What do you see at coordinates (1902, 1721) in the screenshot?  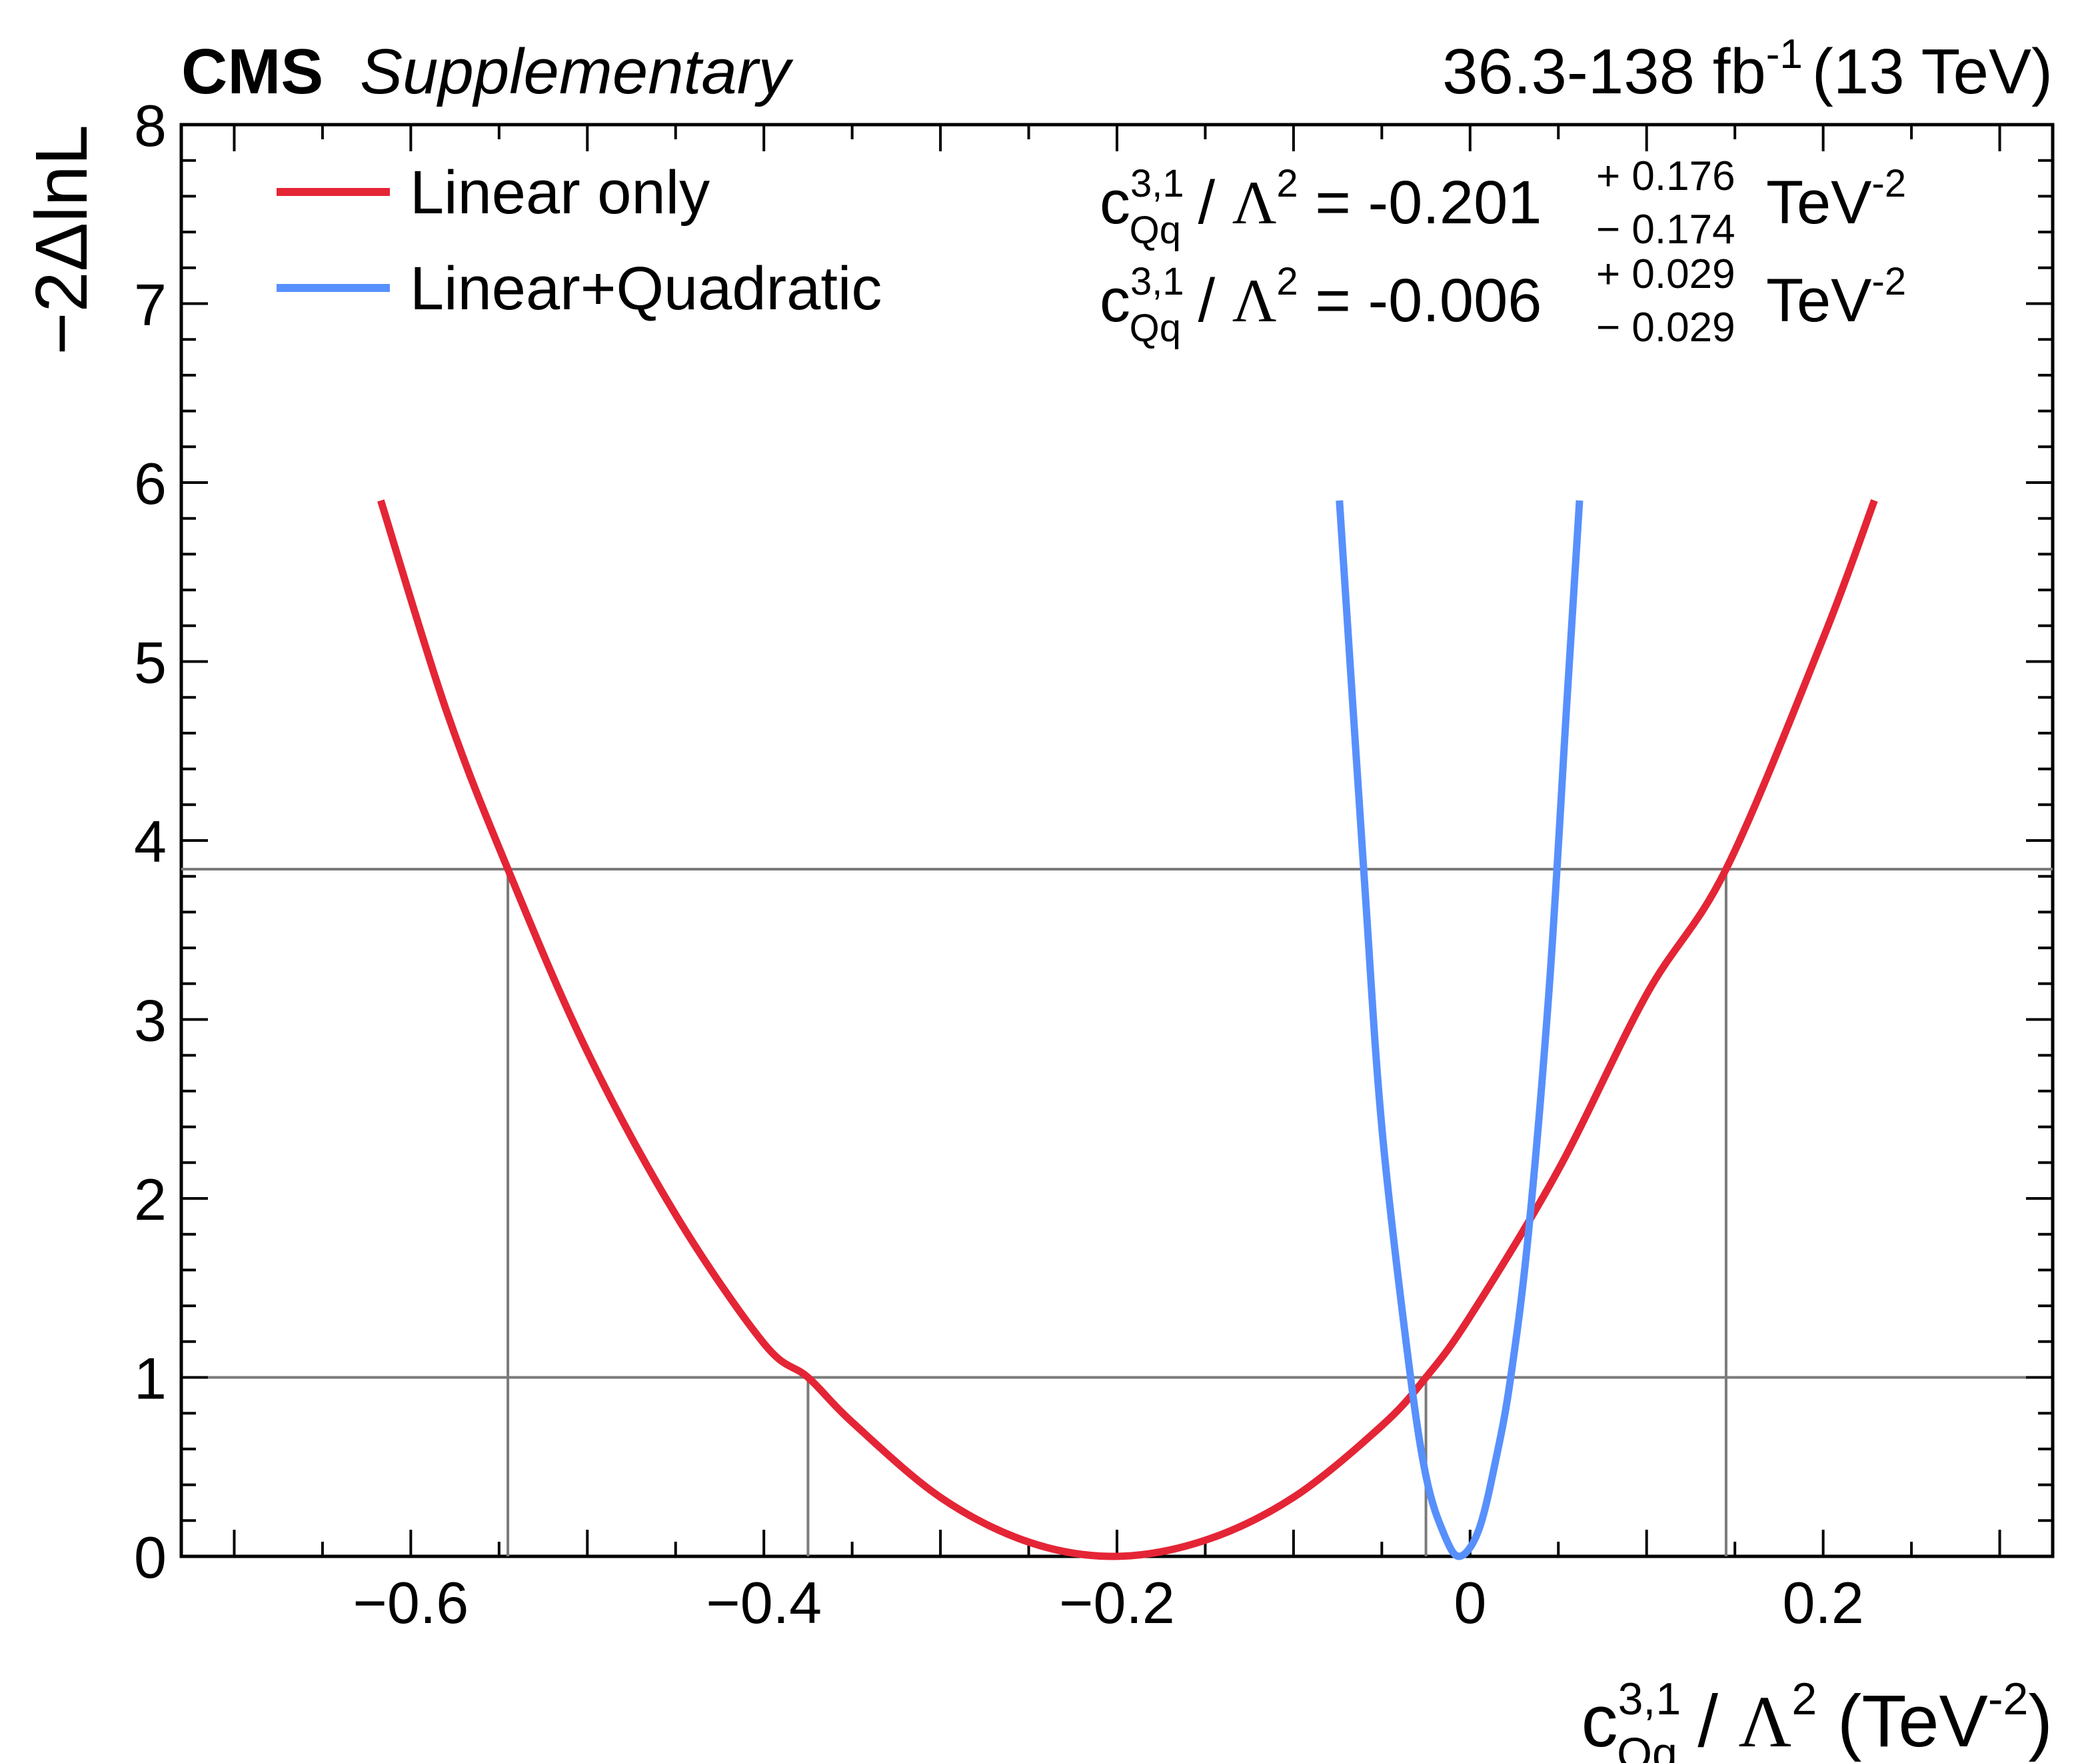 I see `x-axis-title-unit-open: (TeV` at bounding box center [1902, 1721].